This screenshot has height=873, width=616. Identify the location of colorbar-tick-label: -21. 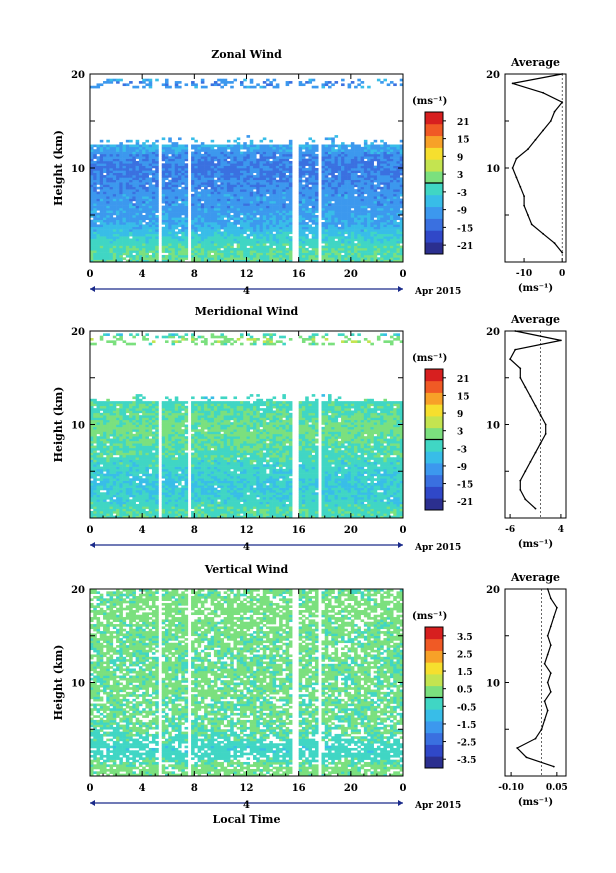
(465, 247).